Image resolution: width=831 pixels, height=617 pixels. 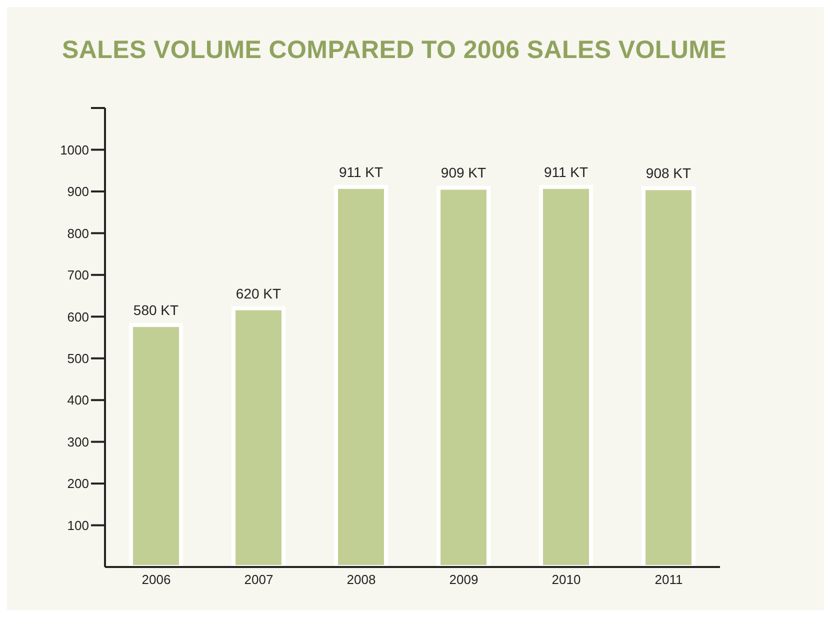 I want to click on y-tick-label: 900, so click(x=78, y=192).